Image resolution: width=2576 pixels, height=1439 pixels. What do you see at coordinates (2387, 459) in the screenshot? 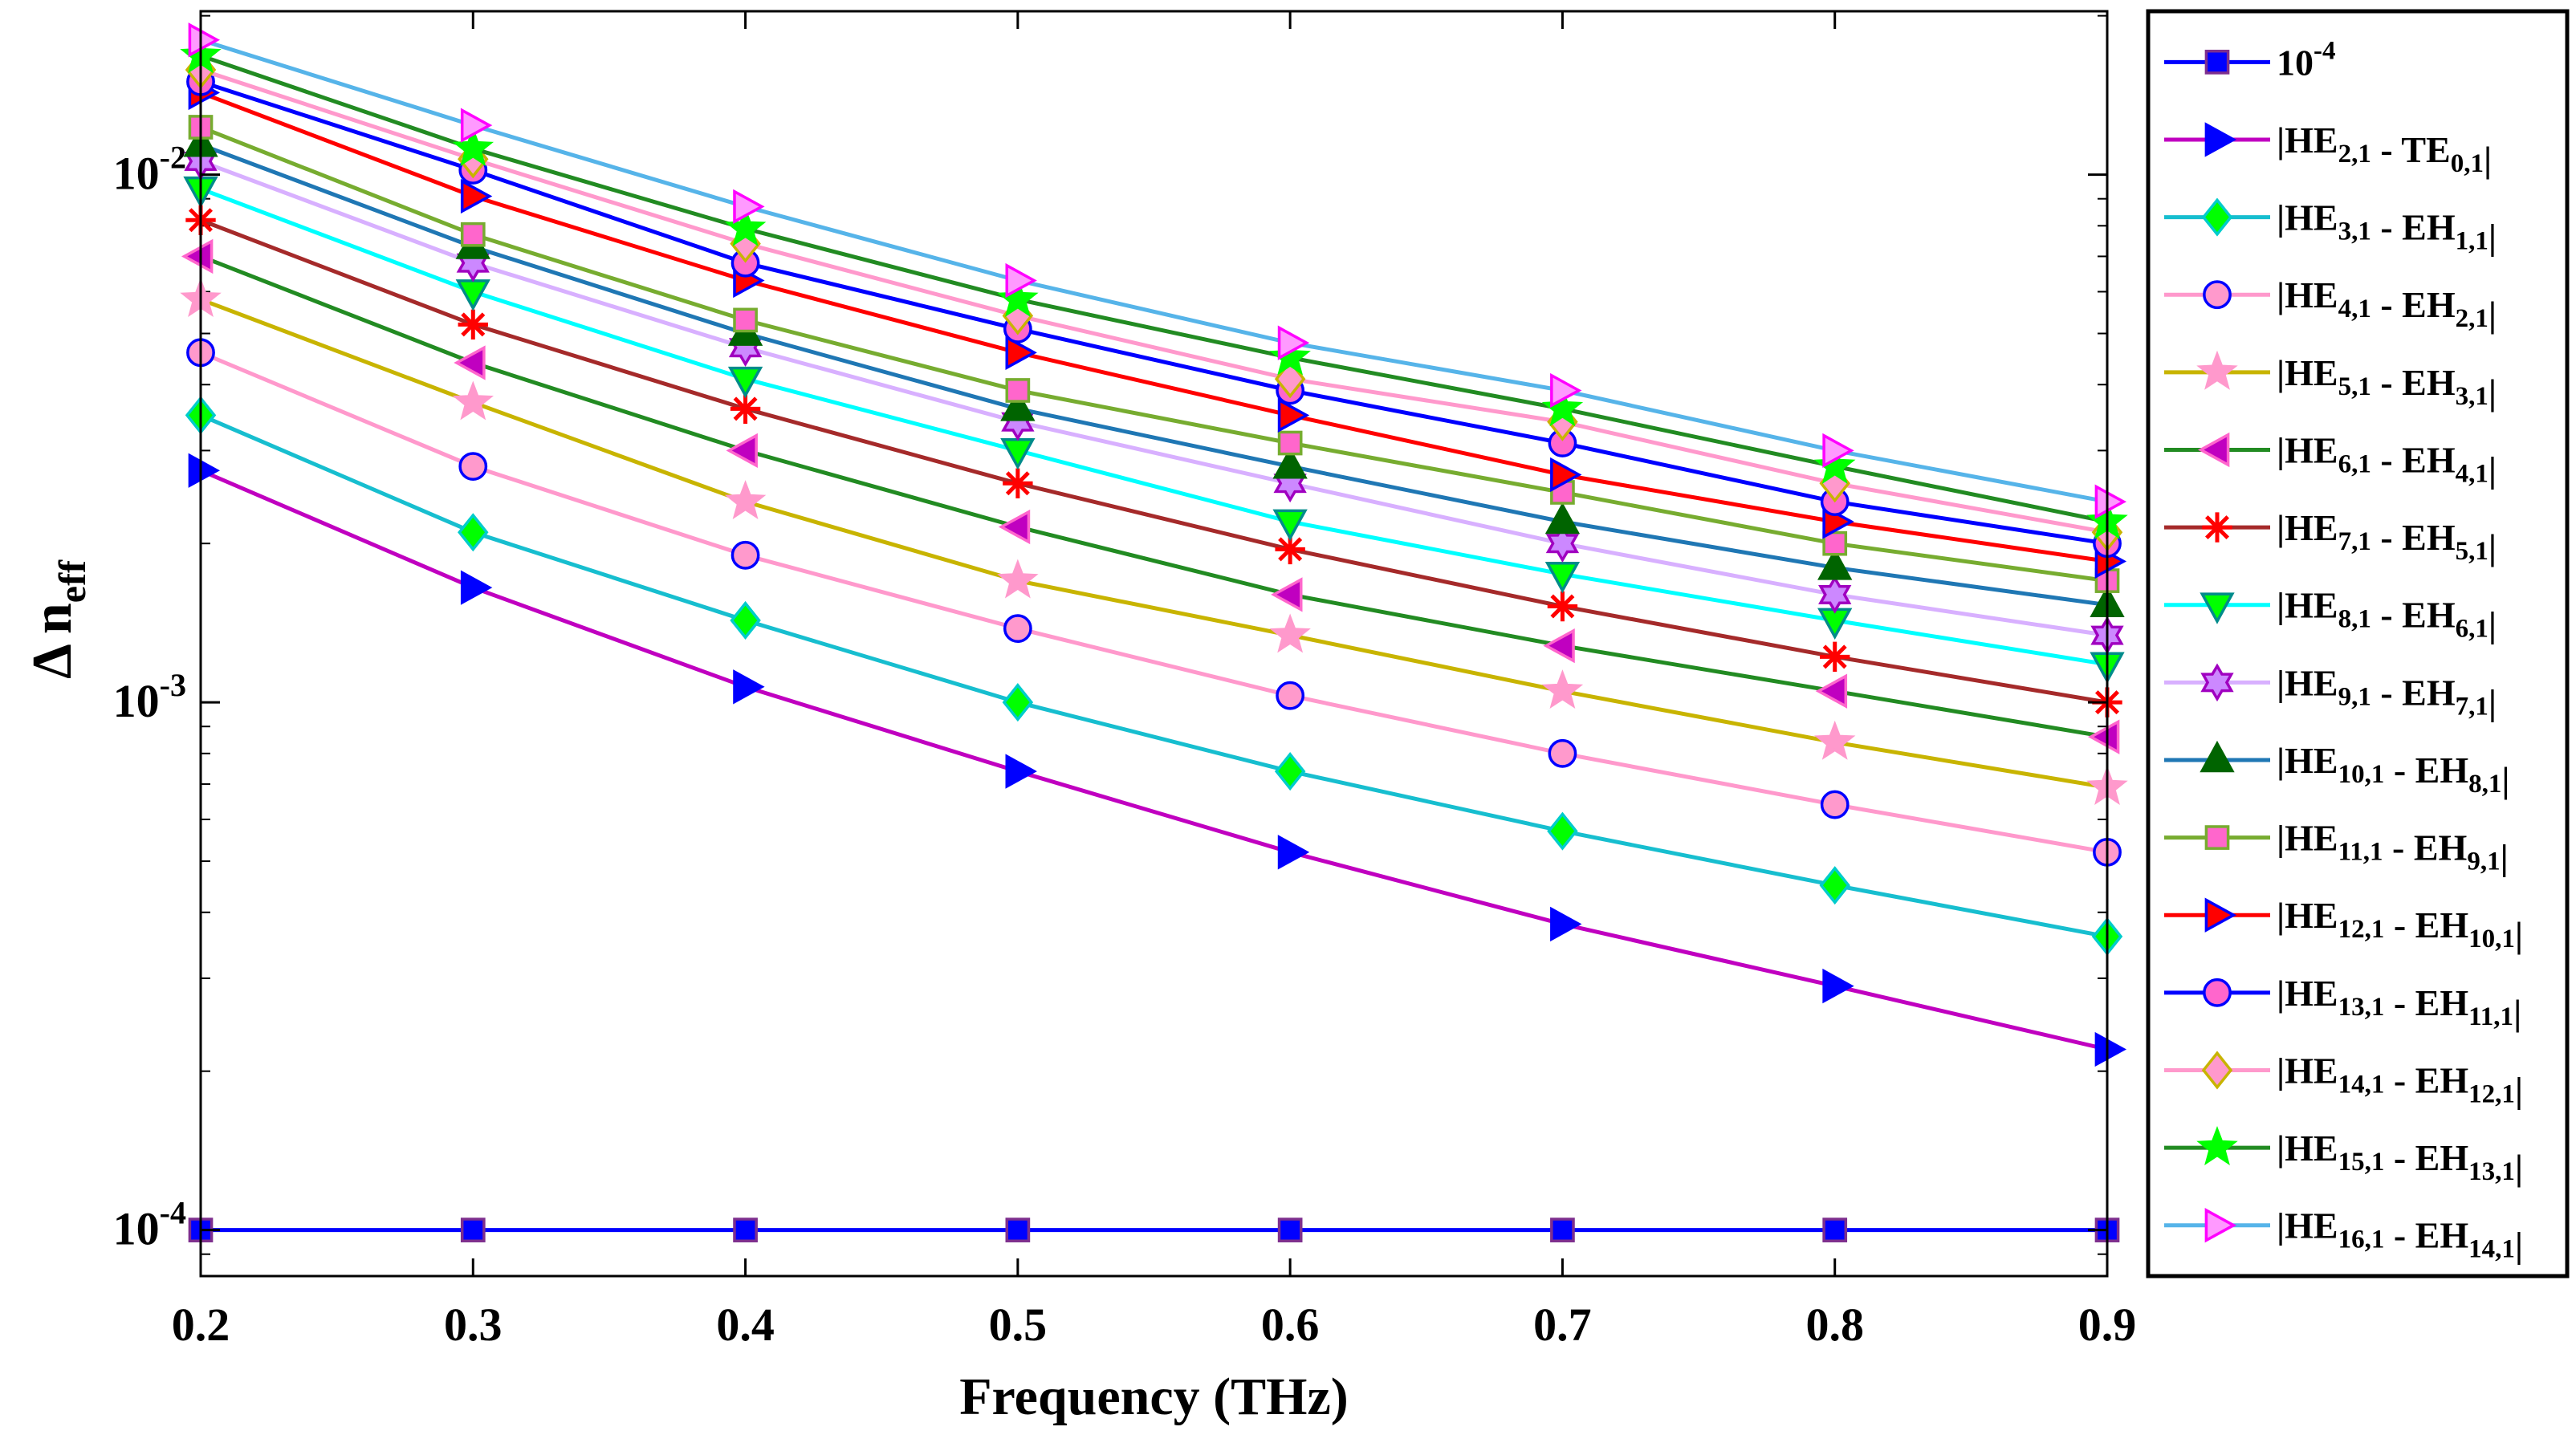
I see `legend-label: |HE6,1 - EH4,1|` at bounding box center [2387, 459].